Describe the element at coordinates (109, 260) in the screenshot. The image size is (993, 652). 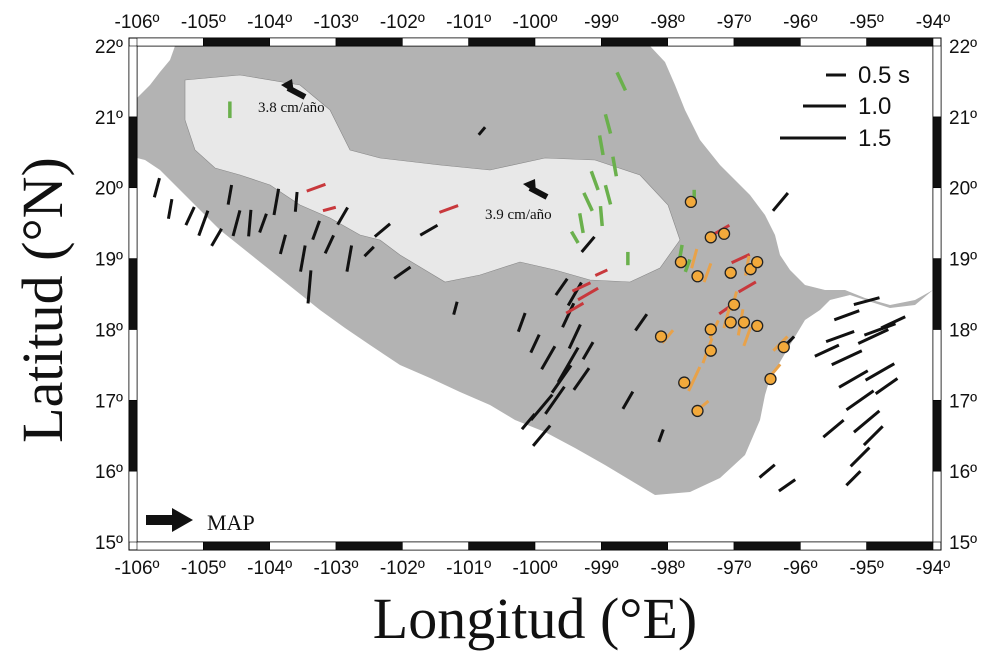
I see `lat-tick-left: 19º` at that location.